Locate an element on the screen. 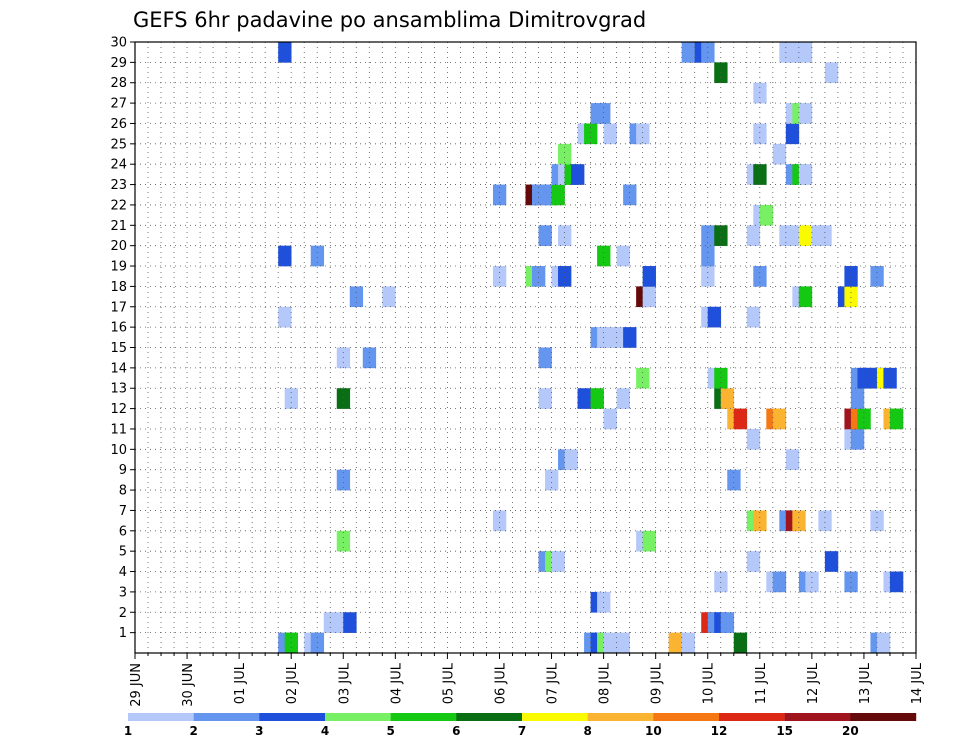 The width and height of the screenshot is (960, 742). x-tick-label: 30 JUN is located at coordinates (188, 685).